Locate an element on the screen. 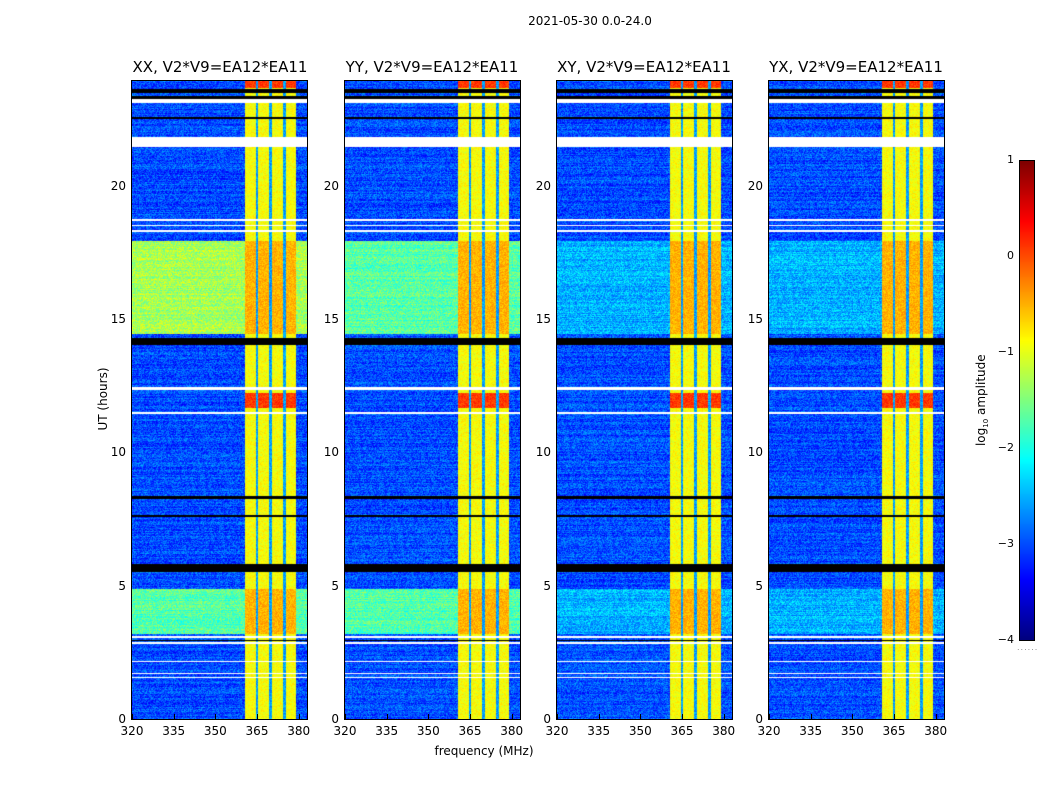 This screenshot has width=1050, height=800. panel-title-yy: YY, V2*V9=EA12*EA11 is located at coordinates (432, 67).